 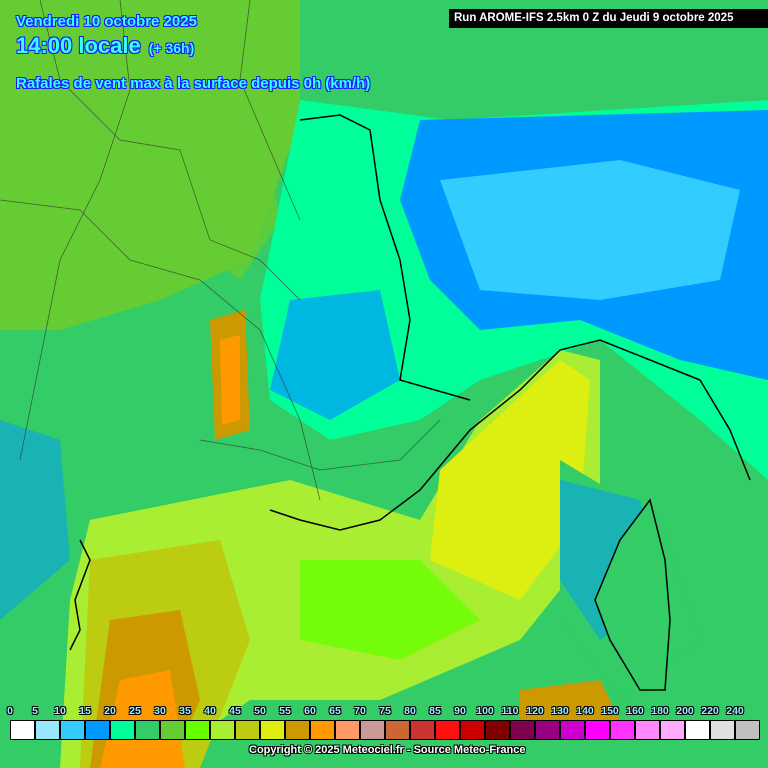 I want to click on legend-label: 15, so click(x=85, y=711).